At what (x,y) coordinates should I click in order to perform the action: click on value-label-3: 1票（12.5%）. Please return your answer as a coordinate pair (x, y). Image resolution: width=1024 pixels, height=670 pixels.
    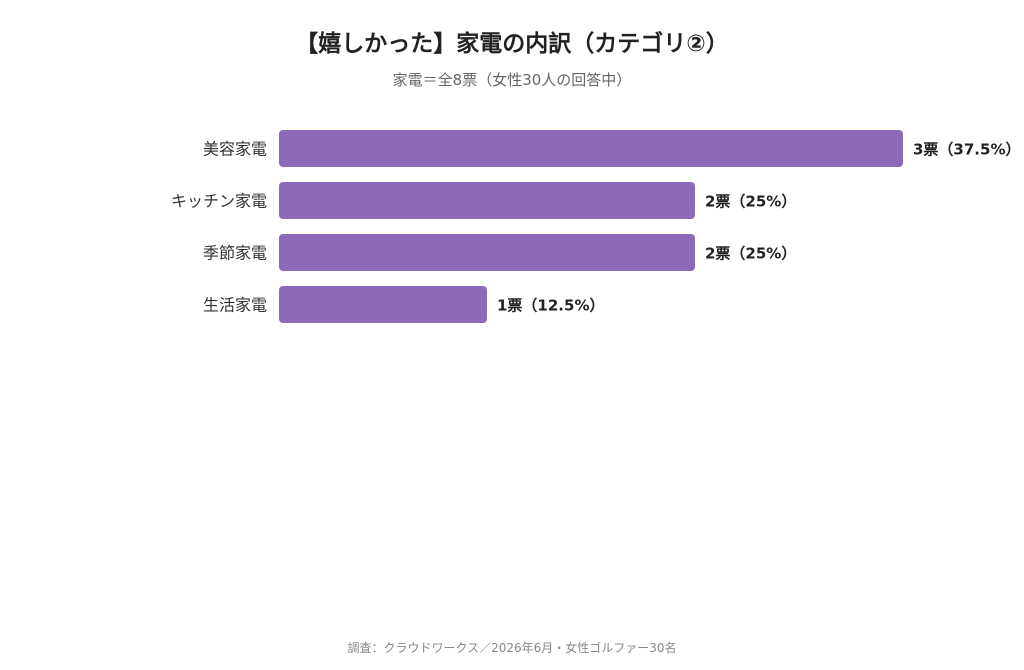
    Looking at the image, I should click on (550, 306).